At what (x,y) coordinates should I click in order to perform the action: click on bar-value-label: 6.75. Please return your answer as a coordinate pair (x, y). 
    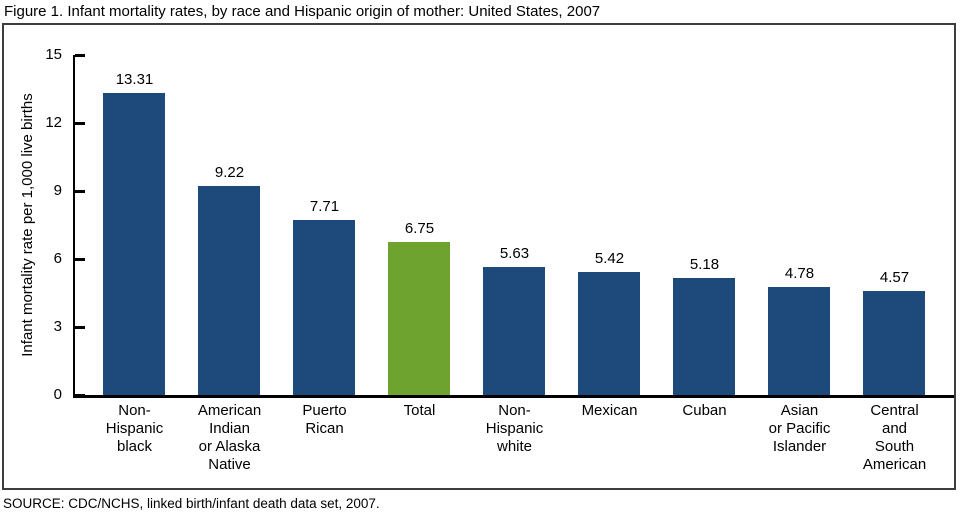
    Looking at the image, I should click on (419, 228).